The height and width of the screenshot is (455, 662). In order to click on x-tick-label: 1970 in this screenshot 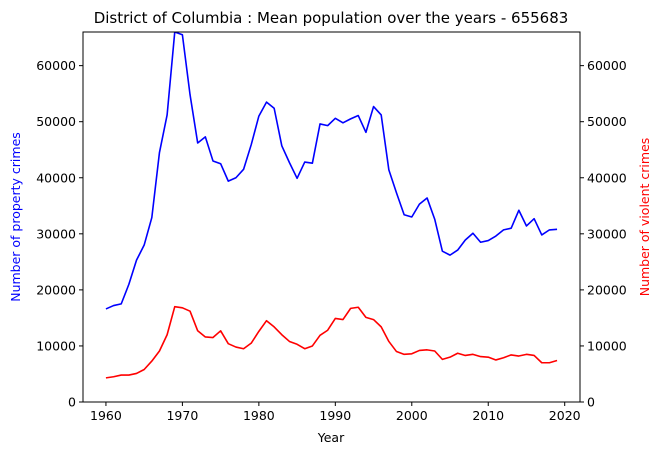, I will do `click(182, 415)`.